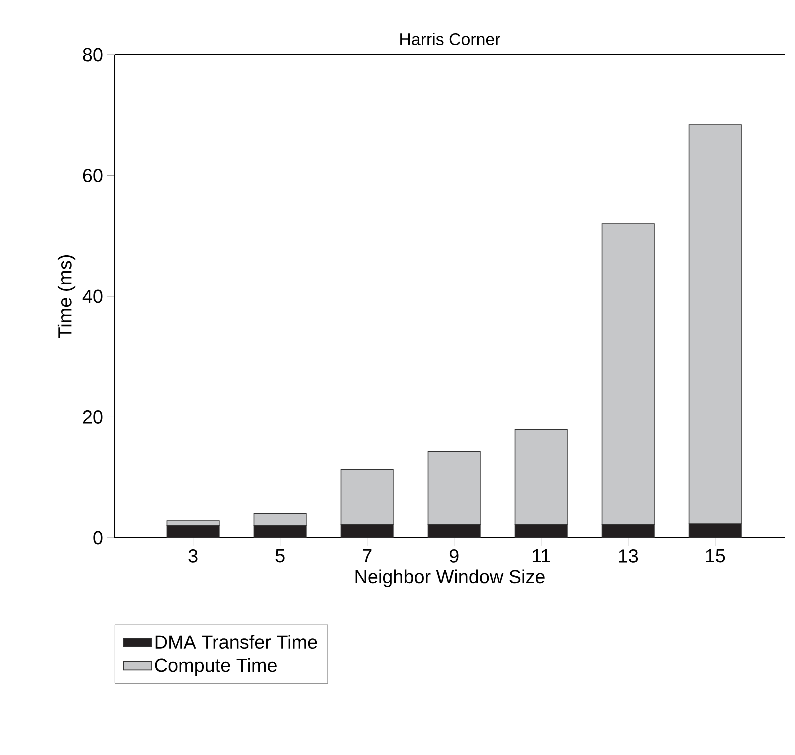 This screenshot has height=755, width=795. Describe the element at coordinates (193, 556) in the screenshot. I see `x-tick-label: 3` at that location.